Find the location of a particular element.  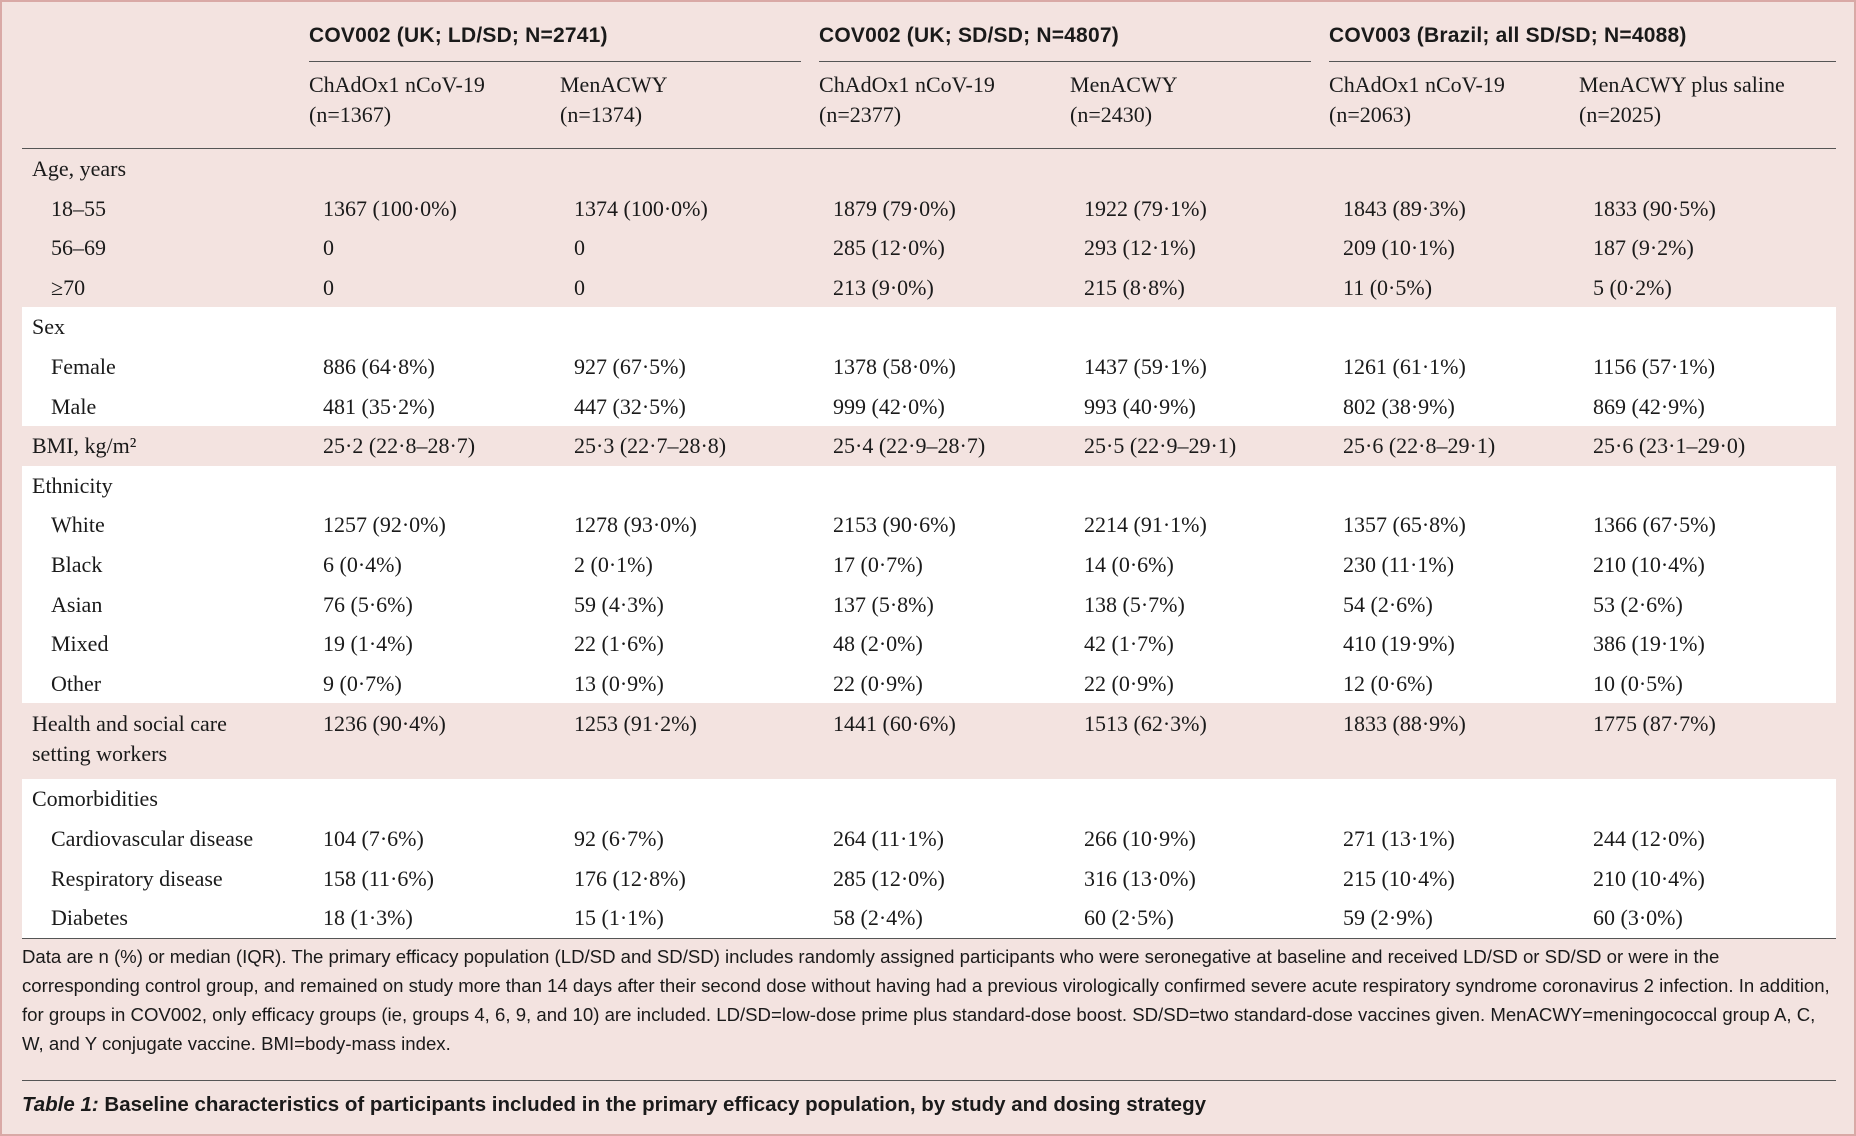

value-cell: 59 (2·9%) is located at coordinates (1454, 918).